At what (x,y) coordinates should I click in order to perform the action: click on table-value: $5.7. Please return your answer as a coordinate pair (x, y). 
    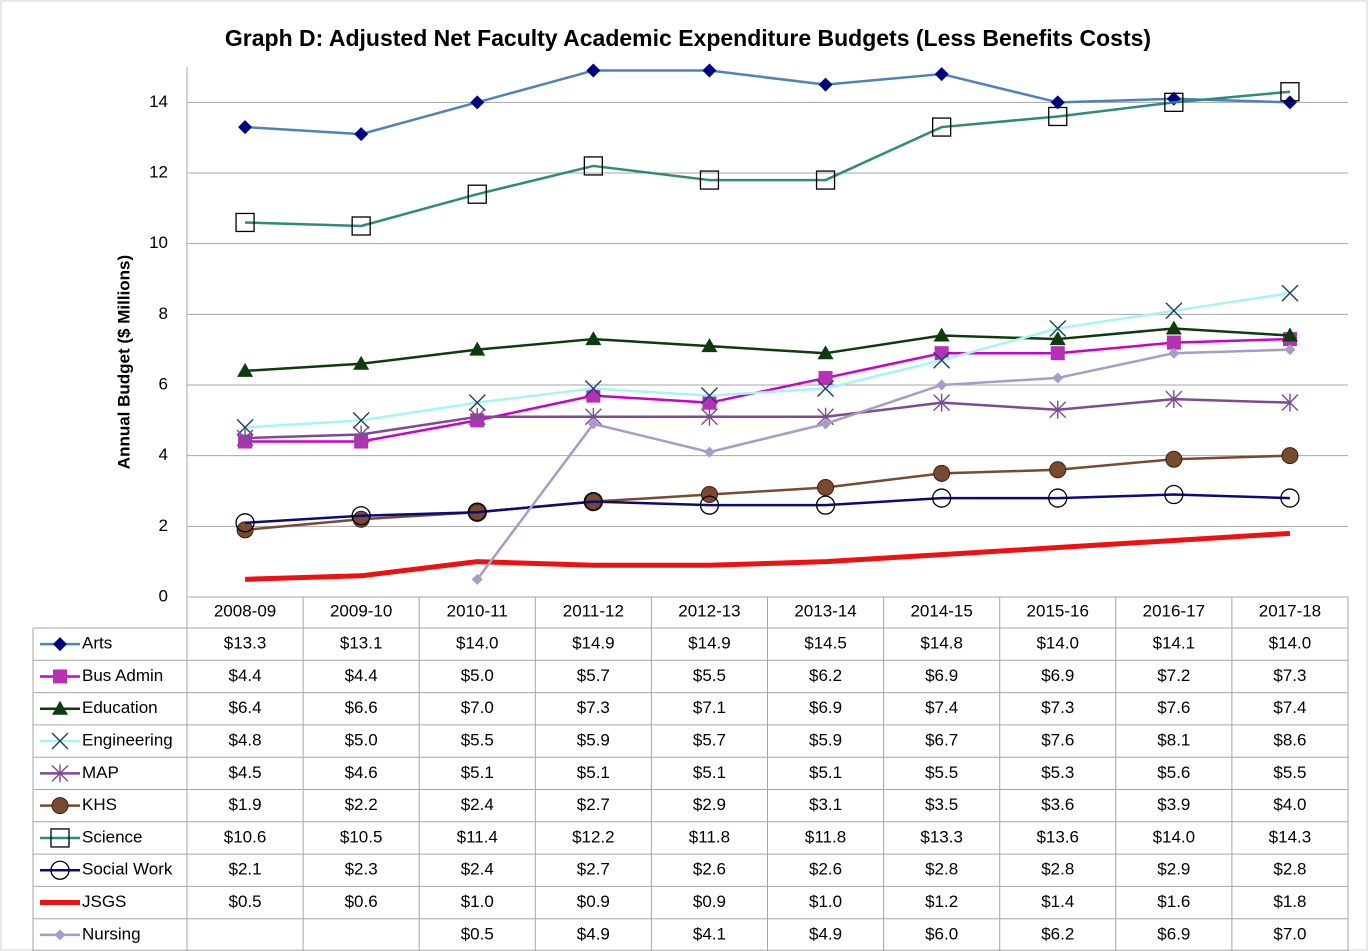
    Looking at the image, I should click on (709, 740).